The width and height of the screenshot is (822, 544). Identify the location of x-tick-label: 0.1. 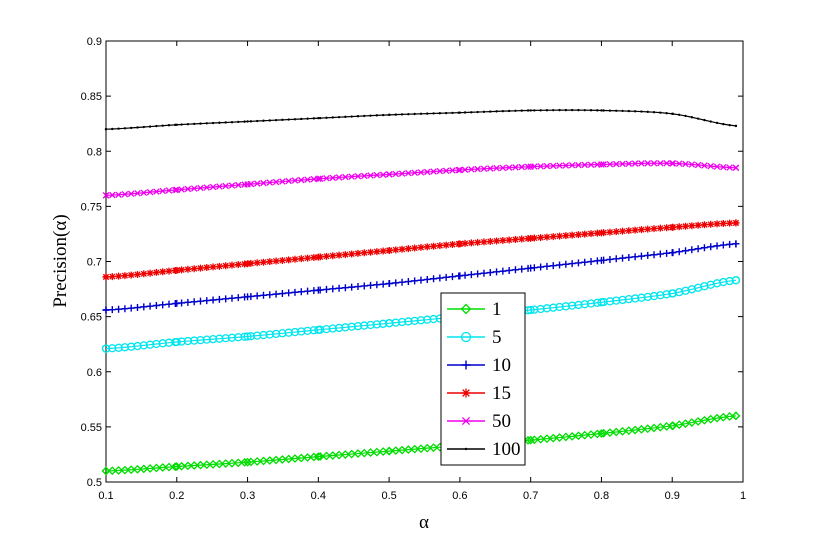
(105, 496).